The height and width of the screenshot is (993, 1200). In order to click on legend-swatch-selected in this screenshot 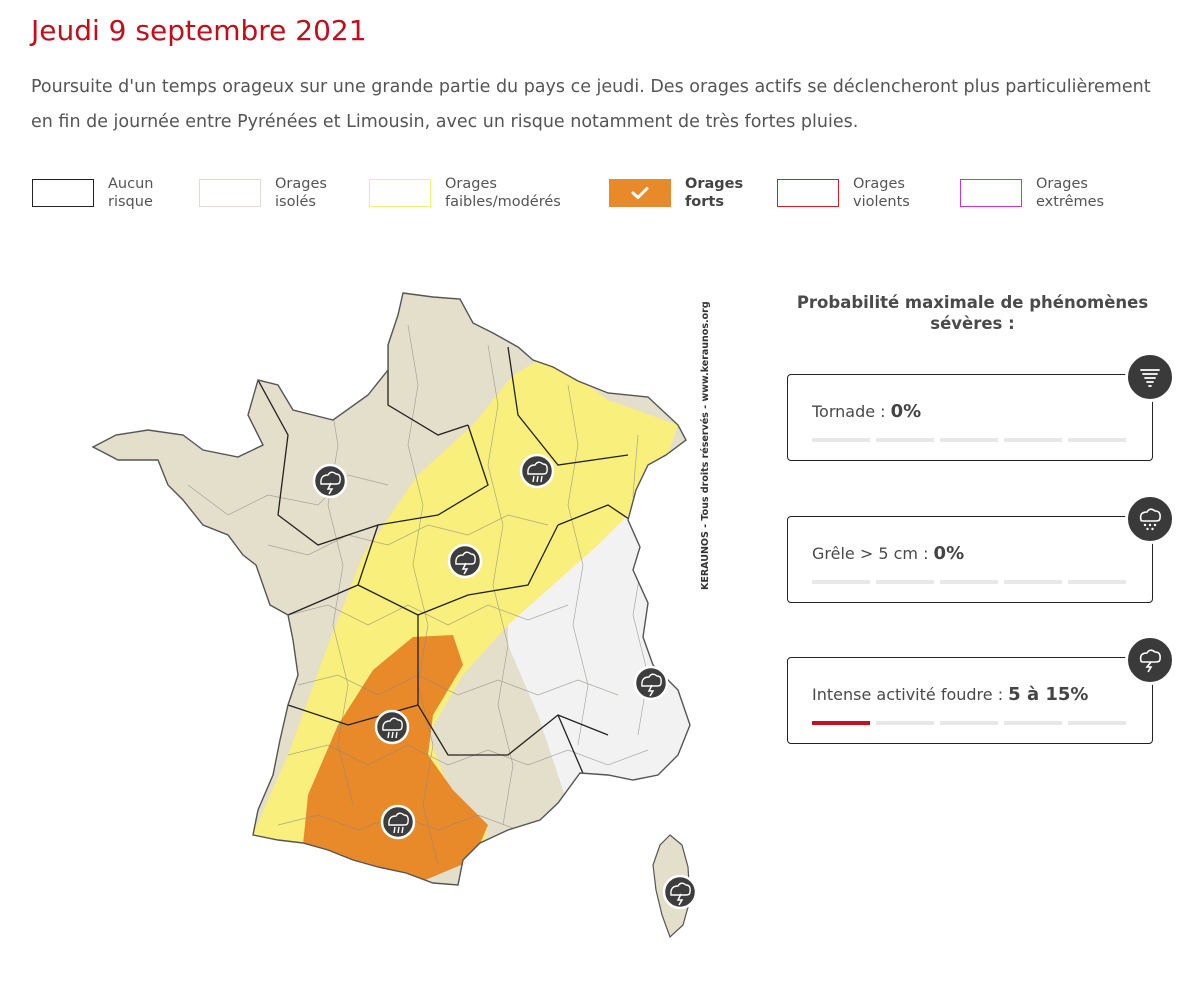, I will do `click(640, 193)`.